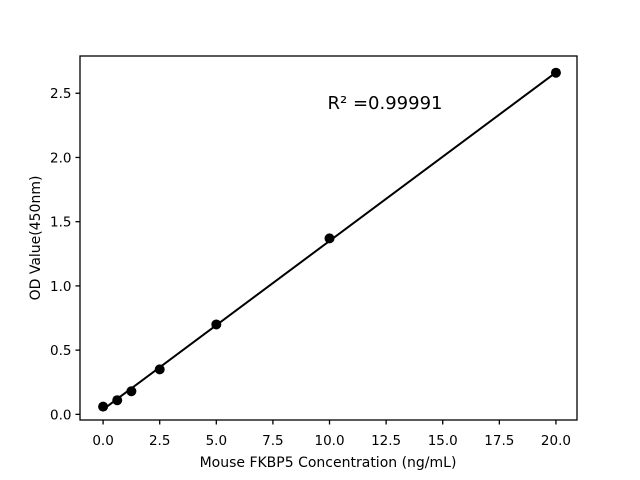 The image size is (640, 480). What do you see at coordinates (272, 441) in the screenshot?
I see `x-tick-label: 7.5` at bounding box center [272, 441].